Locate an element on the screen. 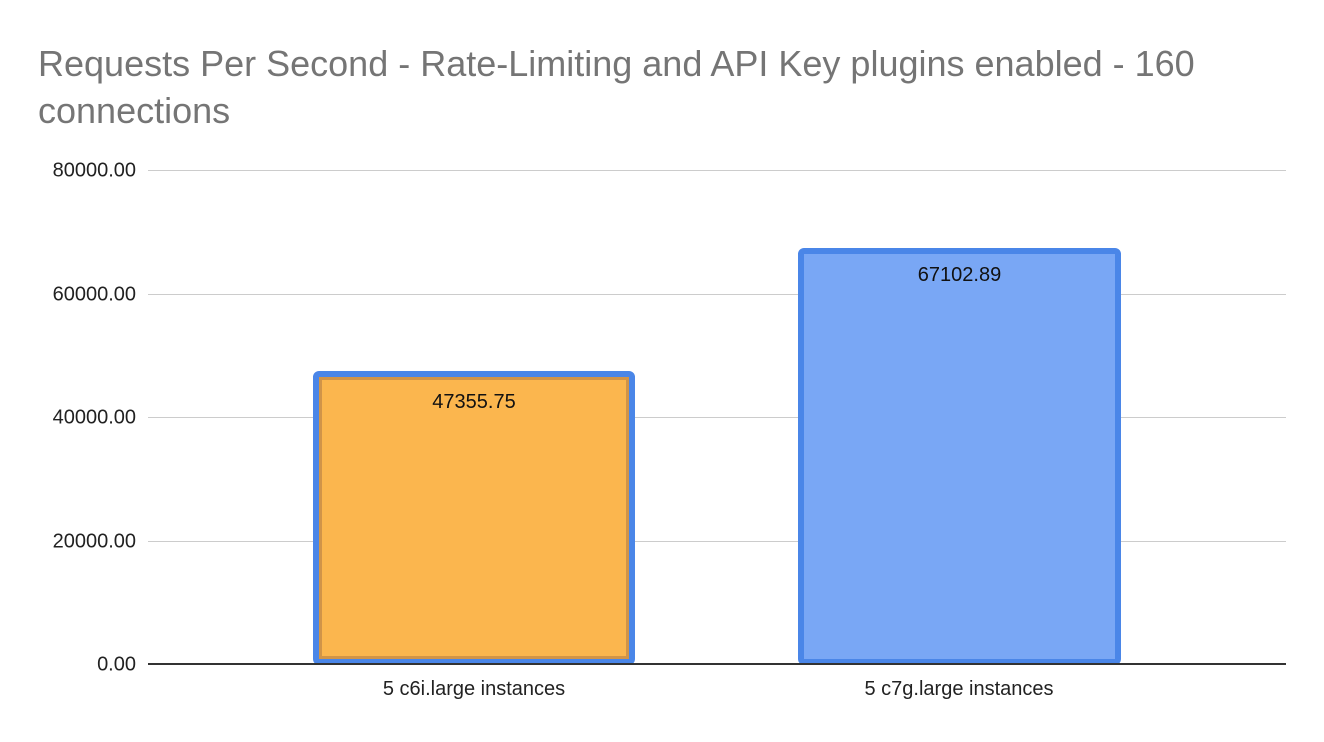 The image size is (1324, 742). x-axis-line is located at coordinates (717, 664).